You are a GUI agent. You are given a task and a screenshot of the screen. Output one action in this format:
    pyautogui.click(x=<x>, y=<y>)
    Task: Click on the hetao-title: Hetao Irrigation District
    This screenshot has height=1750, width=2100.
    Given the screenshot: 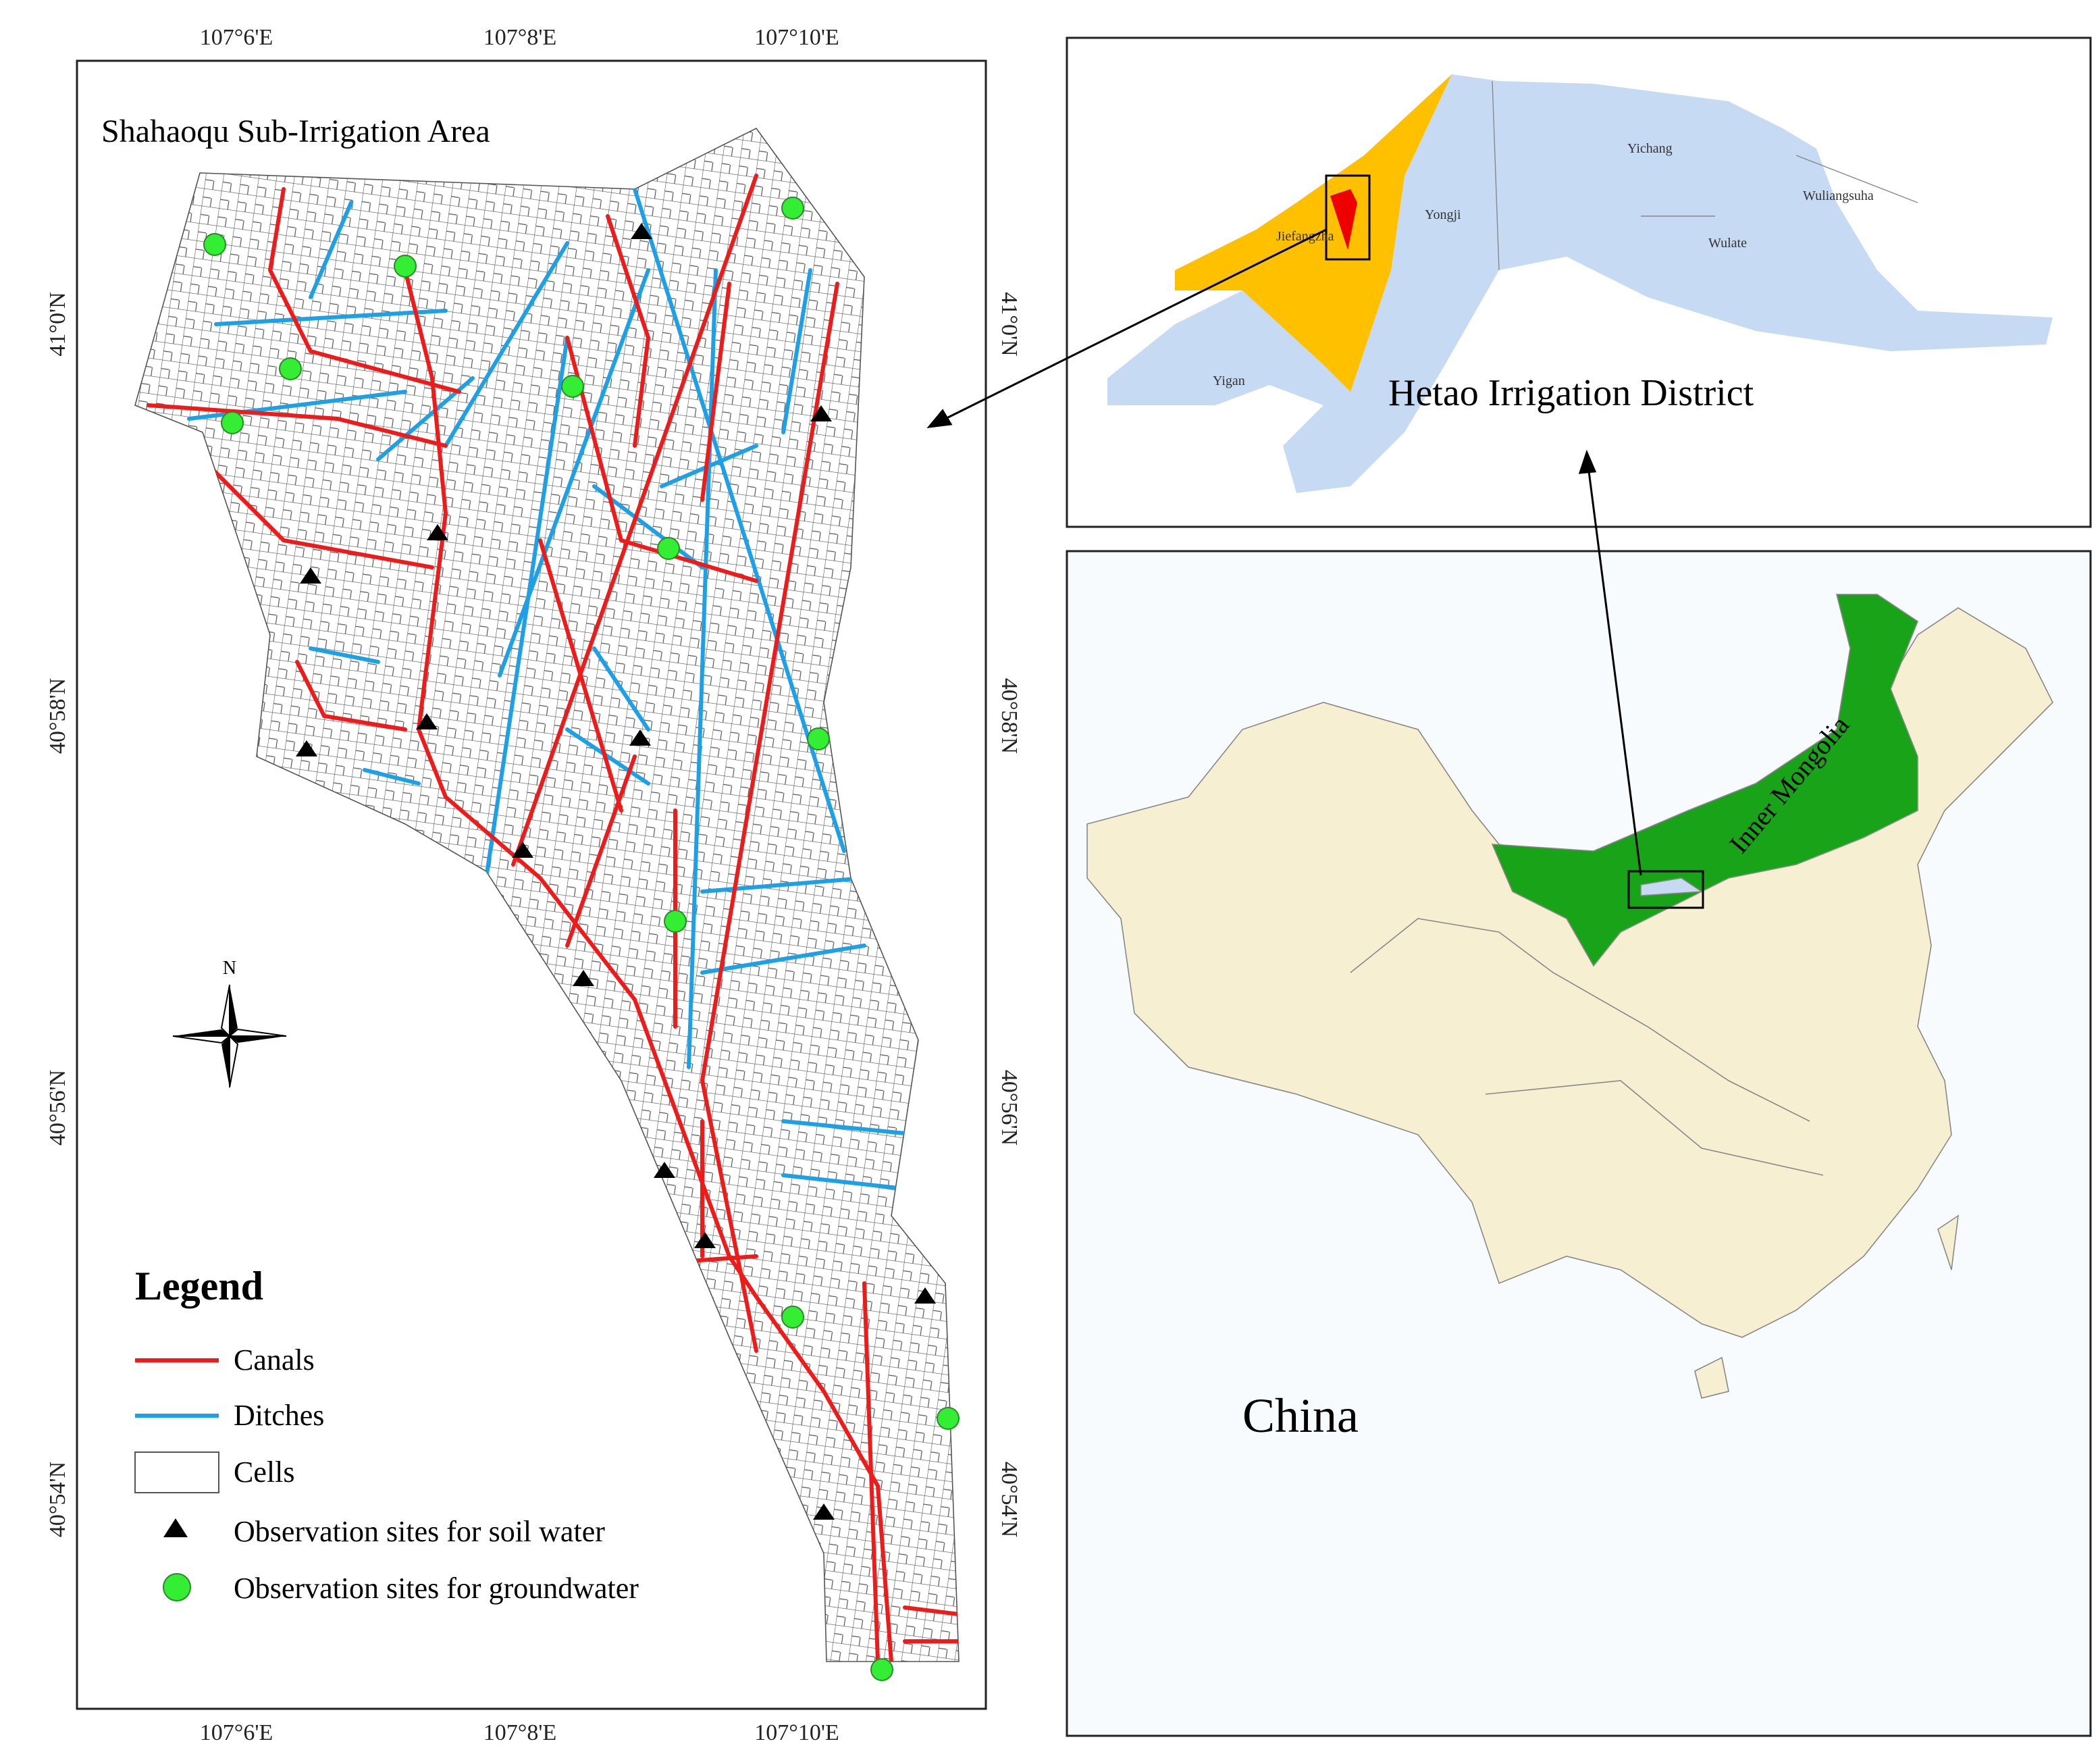 What is the action you would take?
    pyautogui.click(x=1571, y=393)
    